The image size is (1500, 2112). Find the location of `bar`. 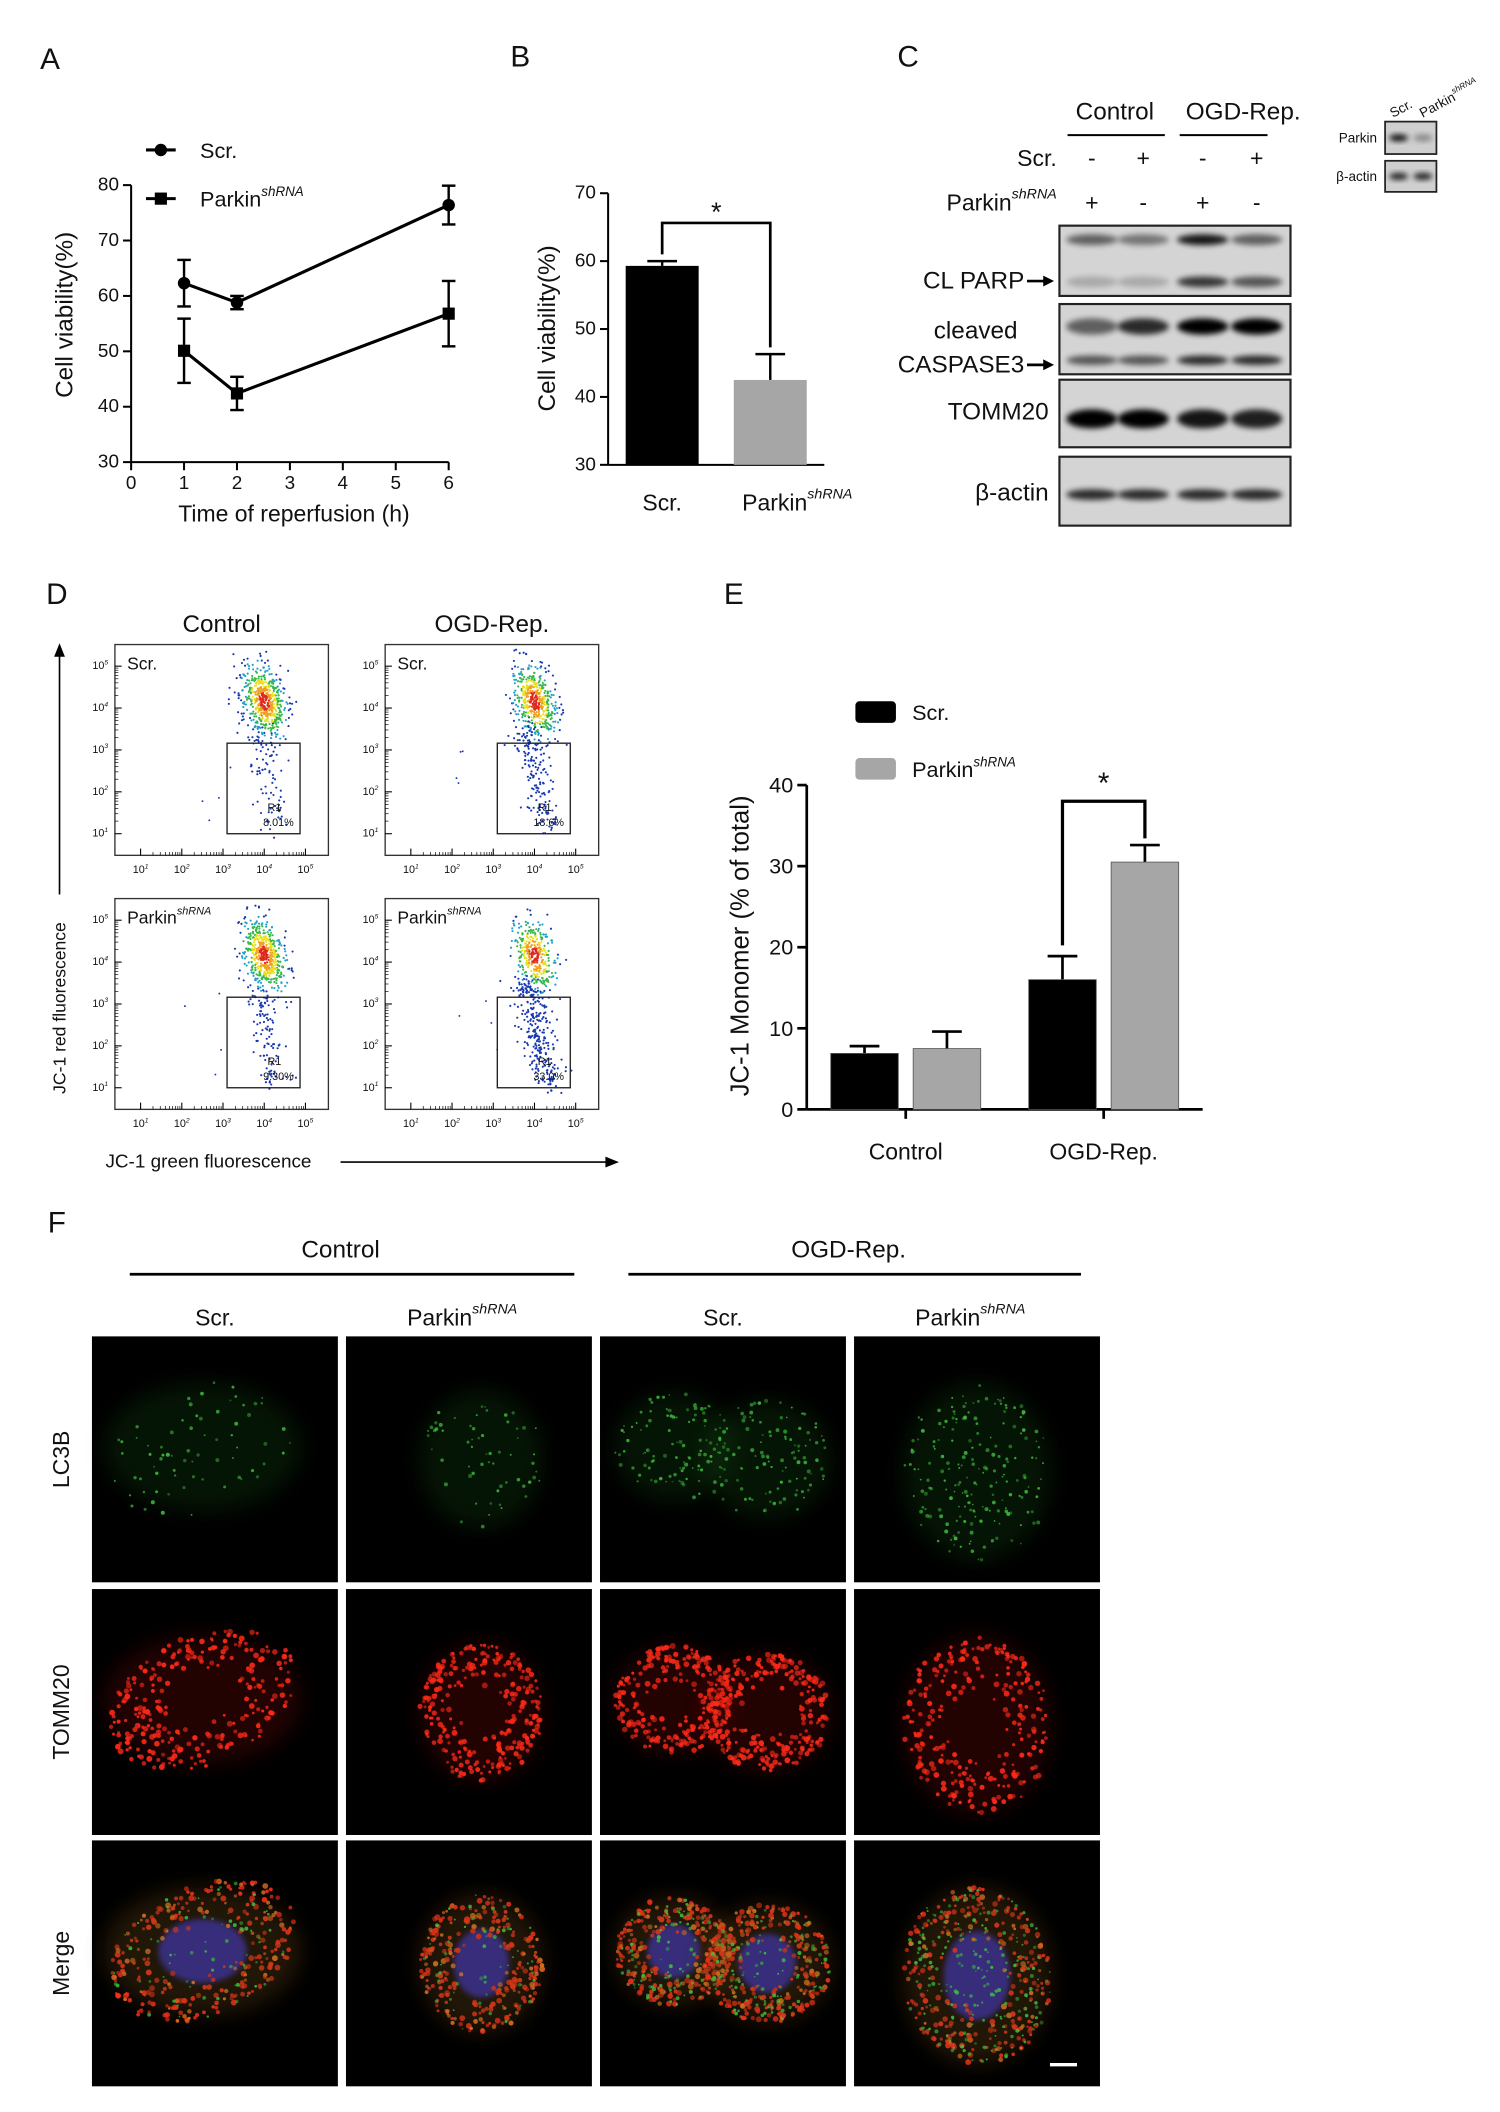

bar is located at coordinates (864, 1081).